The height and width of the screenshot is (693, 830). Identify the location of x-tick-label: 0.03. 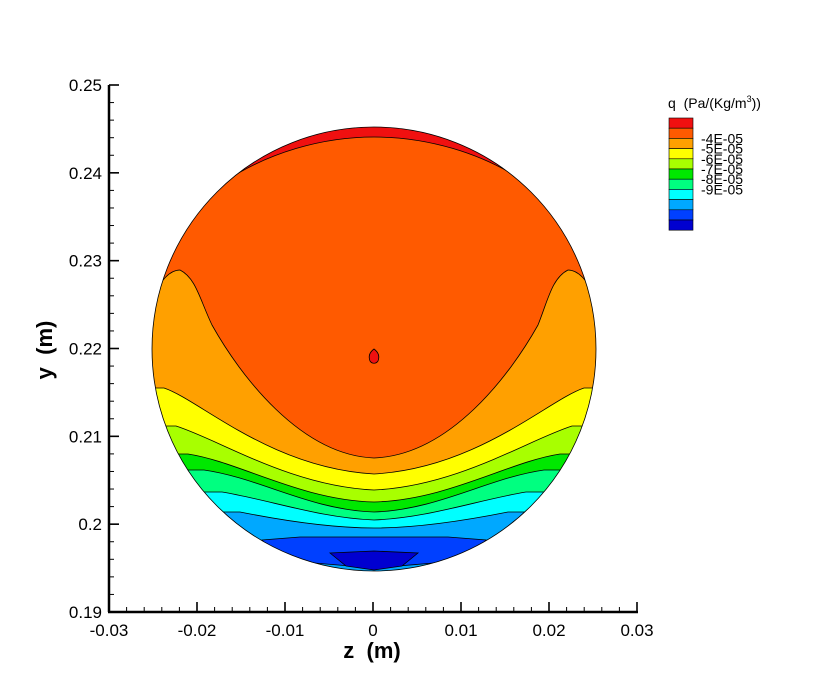
(636, 630).